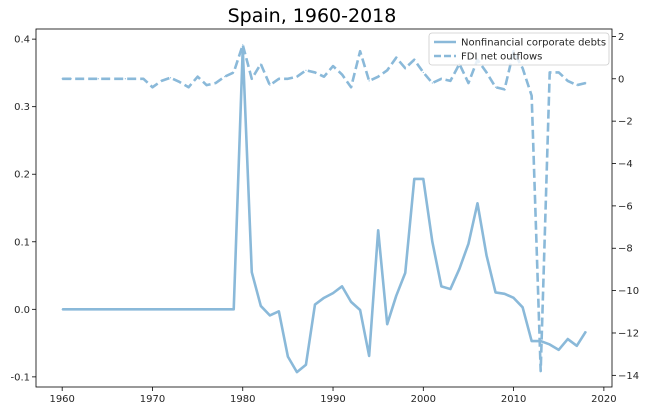 The image size is (649, 412). Describe the element at coordinates (61, 399) in the screenshot. I see `x-tick-label: 1960` at that location.